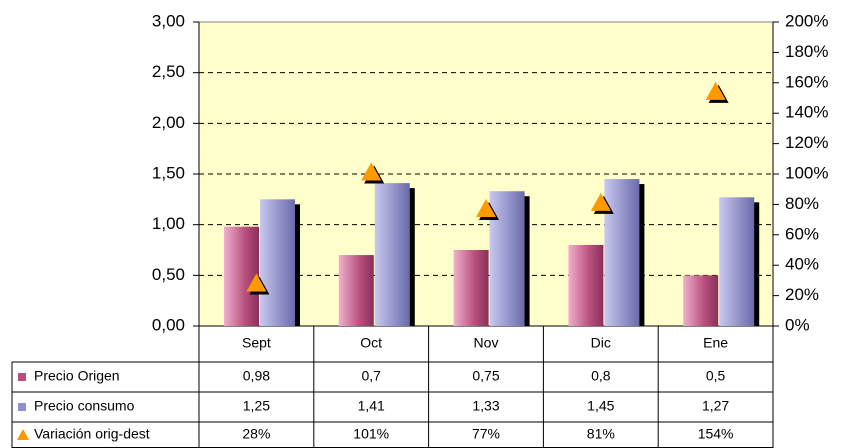 This screenshot has height=448, width=848. I want to click on y2-tick-label: 0%, so click(797, 324).